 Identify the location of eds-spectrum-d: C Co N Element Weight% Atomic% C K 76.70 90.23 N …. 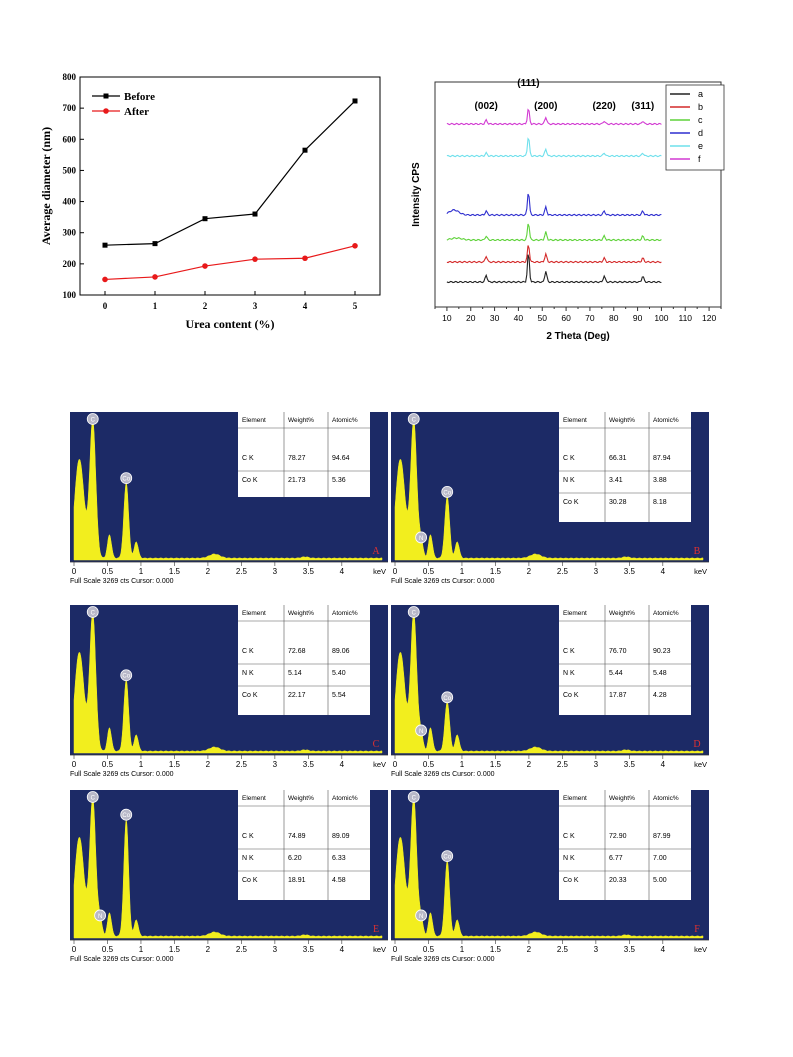
(550, 691).